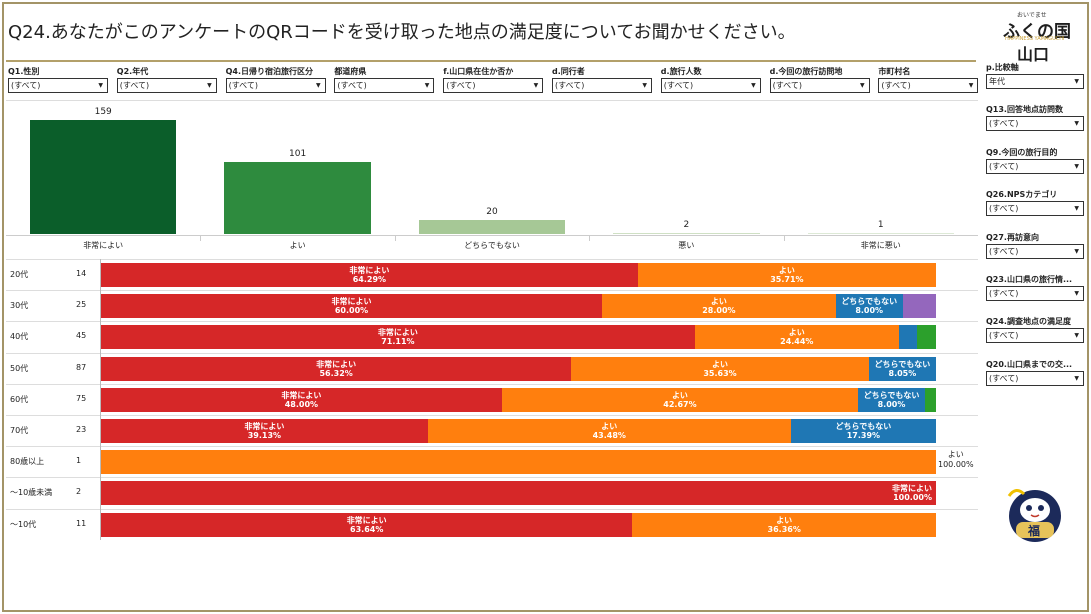 This screenshot has height=614, width=1091. I want to click on bar-value-label: 1, so click(880, 225).